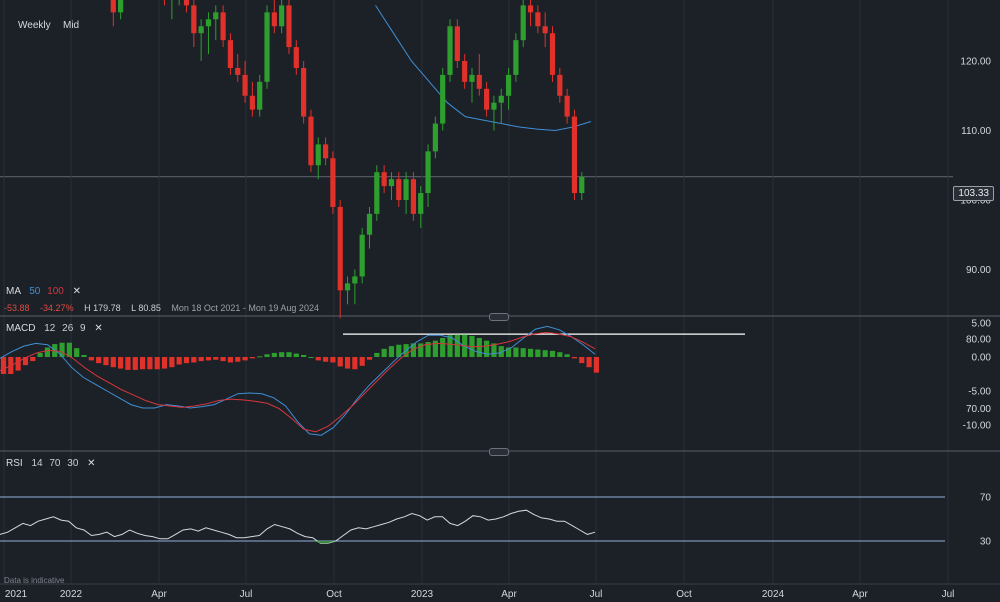 The height and width of the screenshot is (602, 1000). I want to click on macd-signal: 9, so click(83, 328).